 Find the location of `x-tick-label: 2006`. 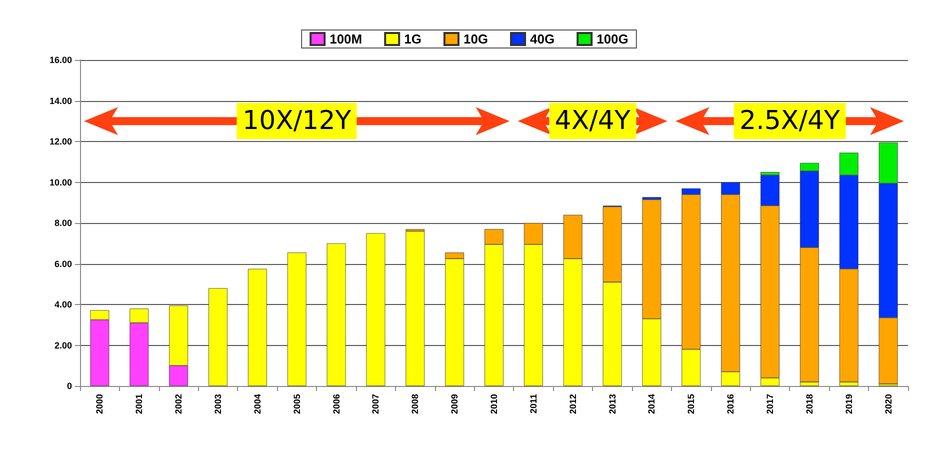

x-tick-label: 2006 is located at coordinates (336, 404).